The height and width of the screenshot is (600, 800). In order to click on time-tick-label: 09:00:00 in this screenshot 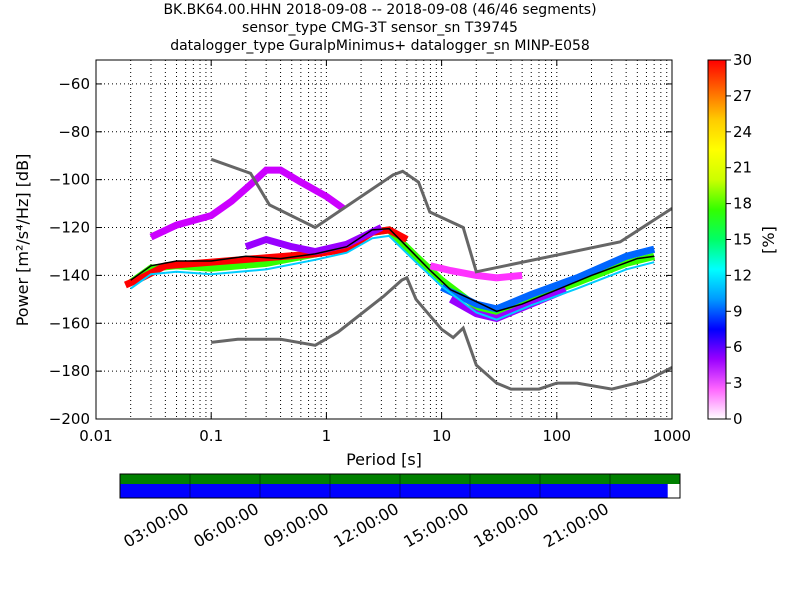, I will do `click(296, 525)`.